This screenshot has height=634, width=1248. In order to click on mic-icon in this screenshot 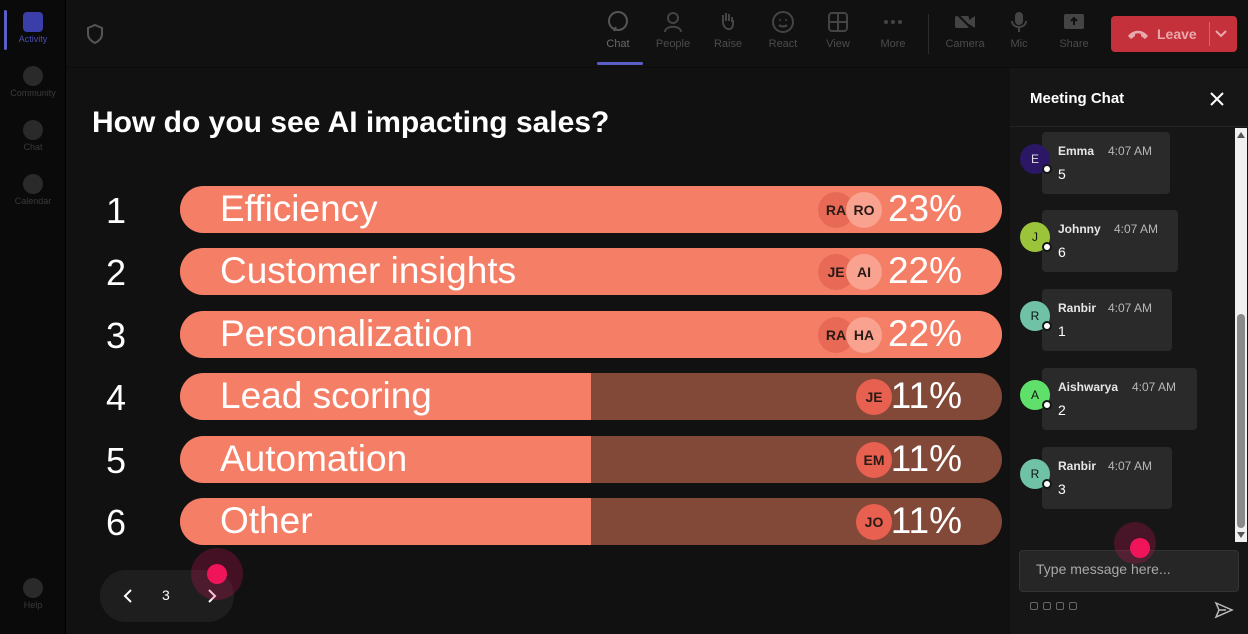, I will do `click(1019, 22)`.